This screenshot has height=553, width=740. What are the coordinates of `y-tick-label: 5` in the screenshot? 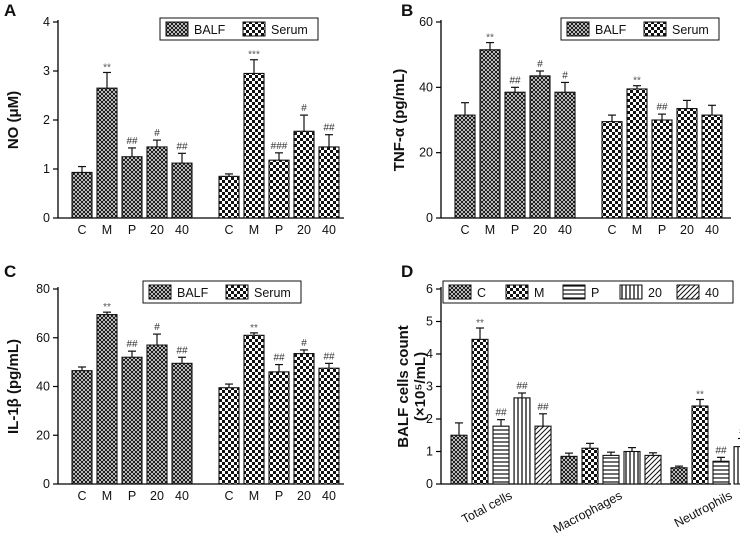 It's located at (429, 322).